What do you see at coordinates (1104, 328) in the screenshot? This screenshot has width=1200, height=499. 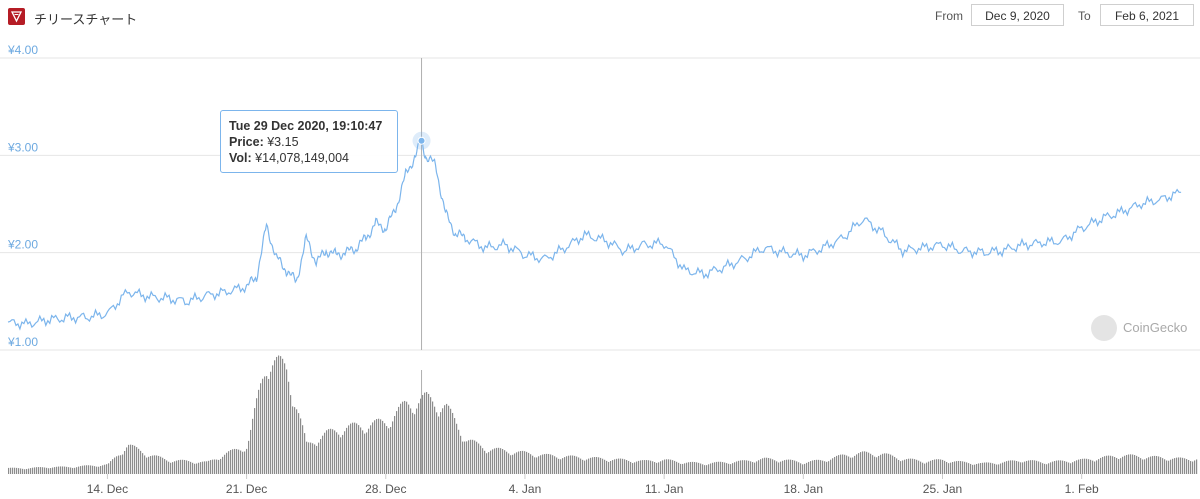 I see `gecko-logo-icon` at bounding box center [1104, 328].